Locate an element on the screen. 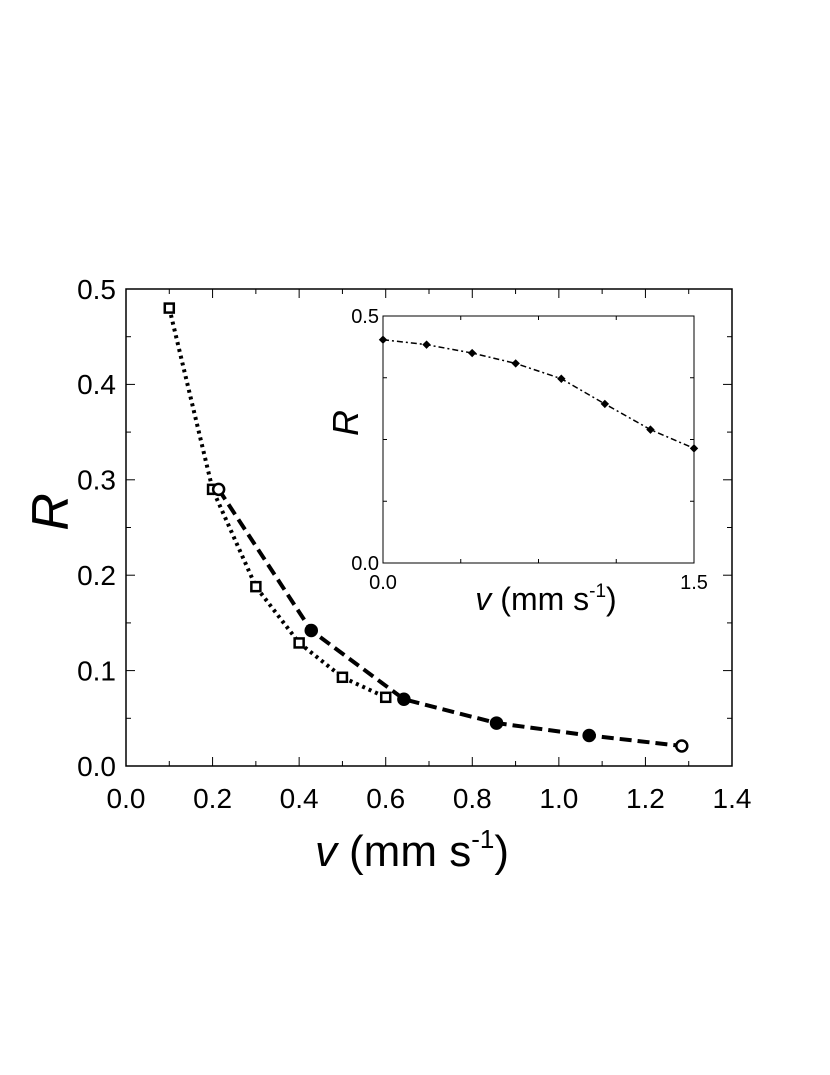 This screenshot has height=1075, width=830. inset-x-axis-units: (mm s is located at coordinates (544, 599).